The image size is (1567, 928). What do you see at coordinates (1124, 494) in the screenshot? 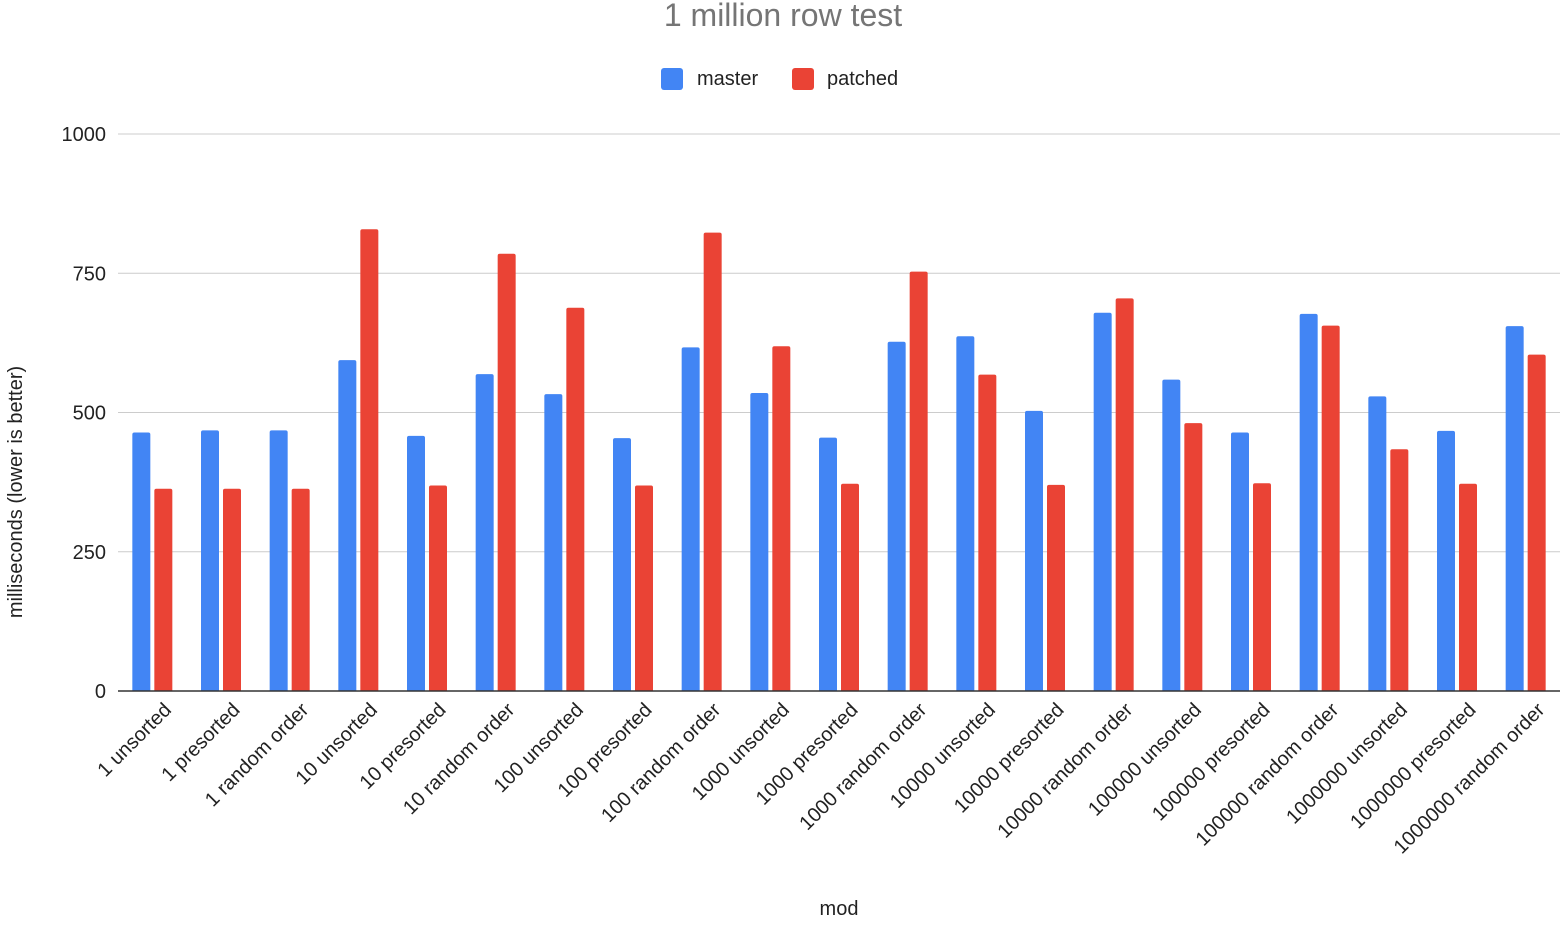
I see `bar-patched-10000-random-order` at bounding box center [1124, 494].